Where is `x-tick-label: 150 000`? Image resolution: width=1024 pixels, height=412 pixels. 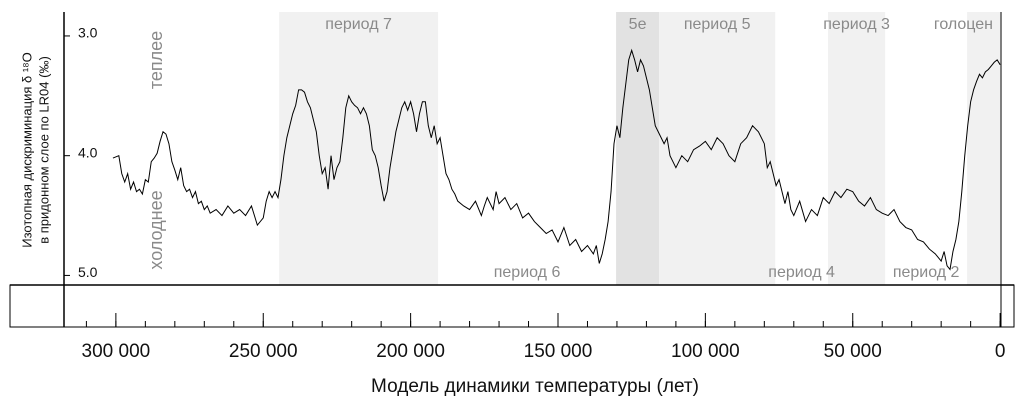
x-tick-label: 150 000 is located at coordinates (558, 351).